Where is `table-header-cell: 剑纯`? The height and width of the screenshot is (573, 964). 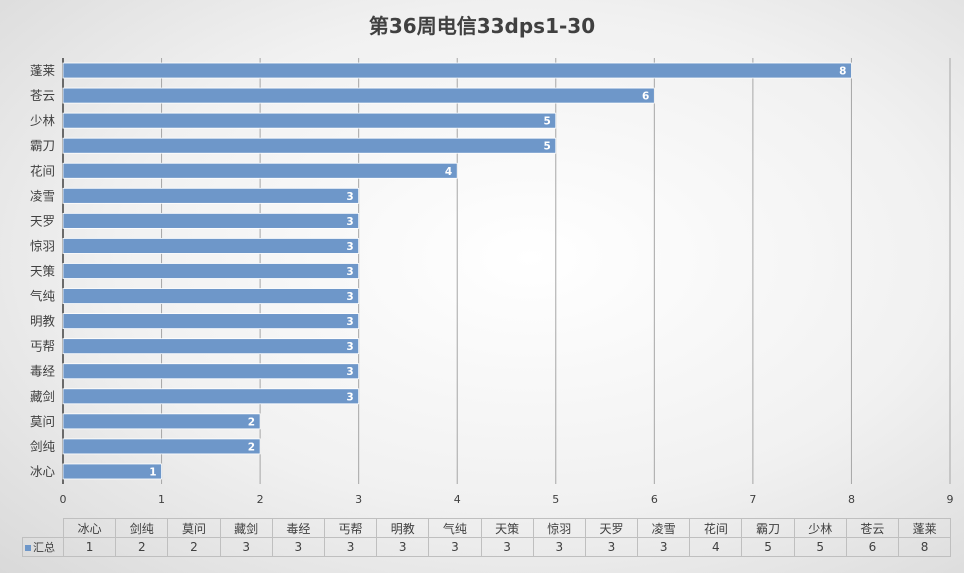
table-header-cell: 剑纯 is located at coordinates (142, 528).